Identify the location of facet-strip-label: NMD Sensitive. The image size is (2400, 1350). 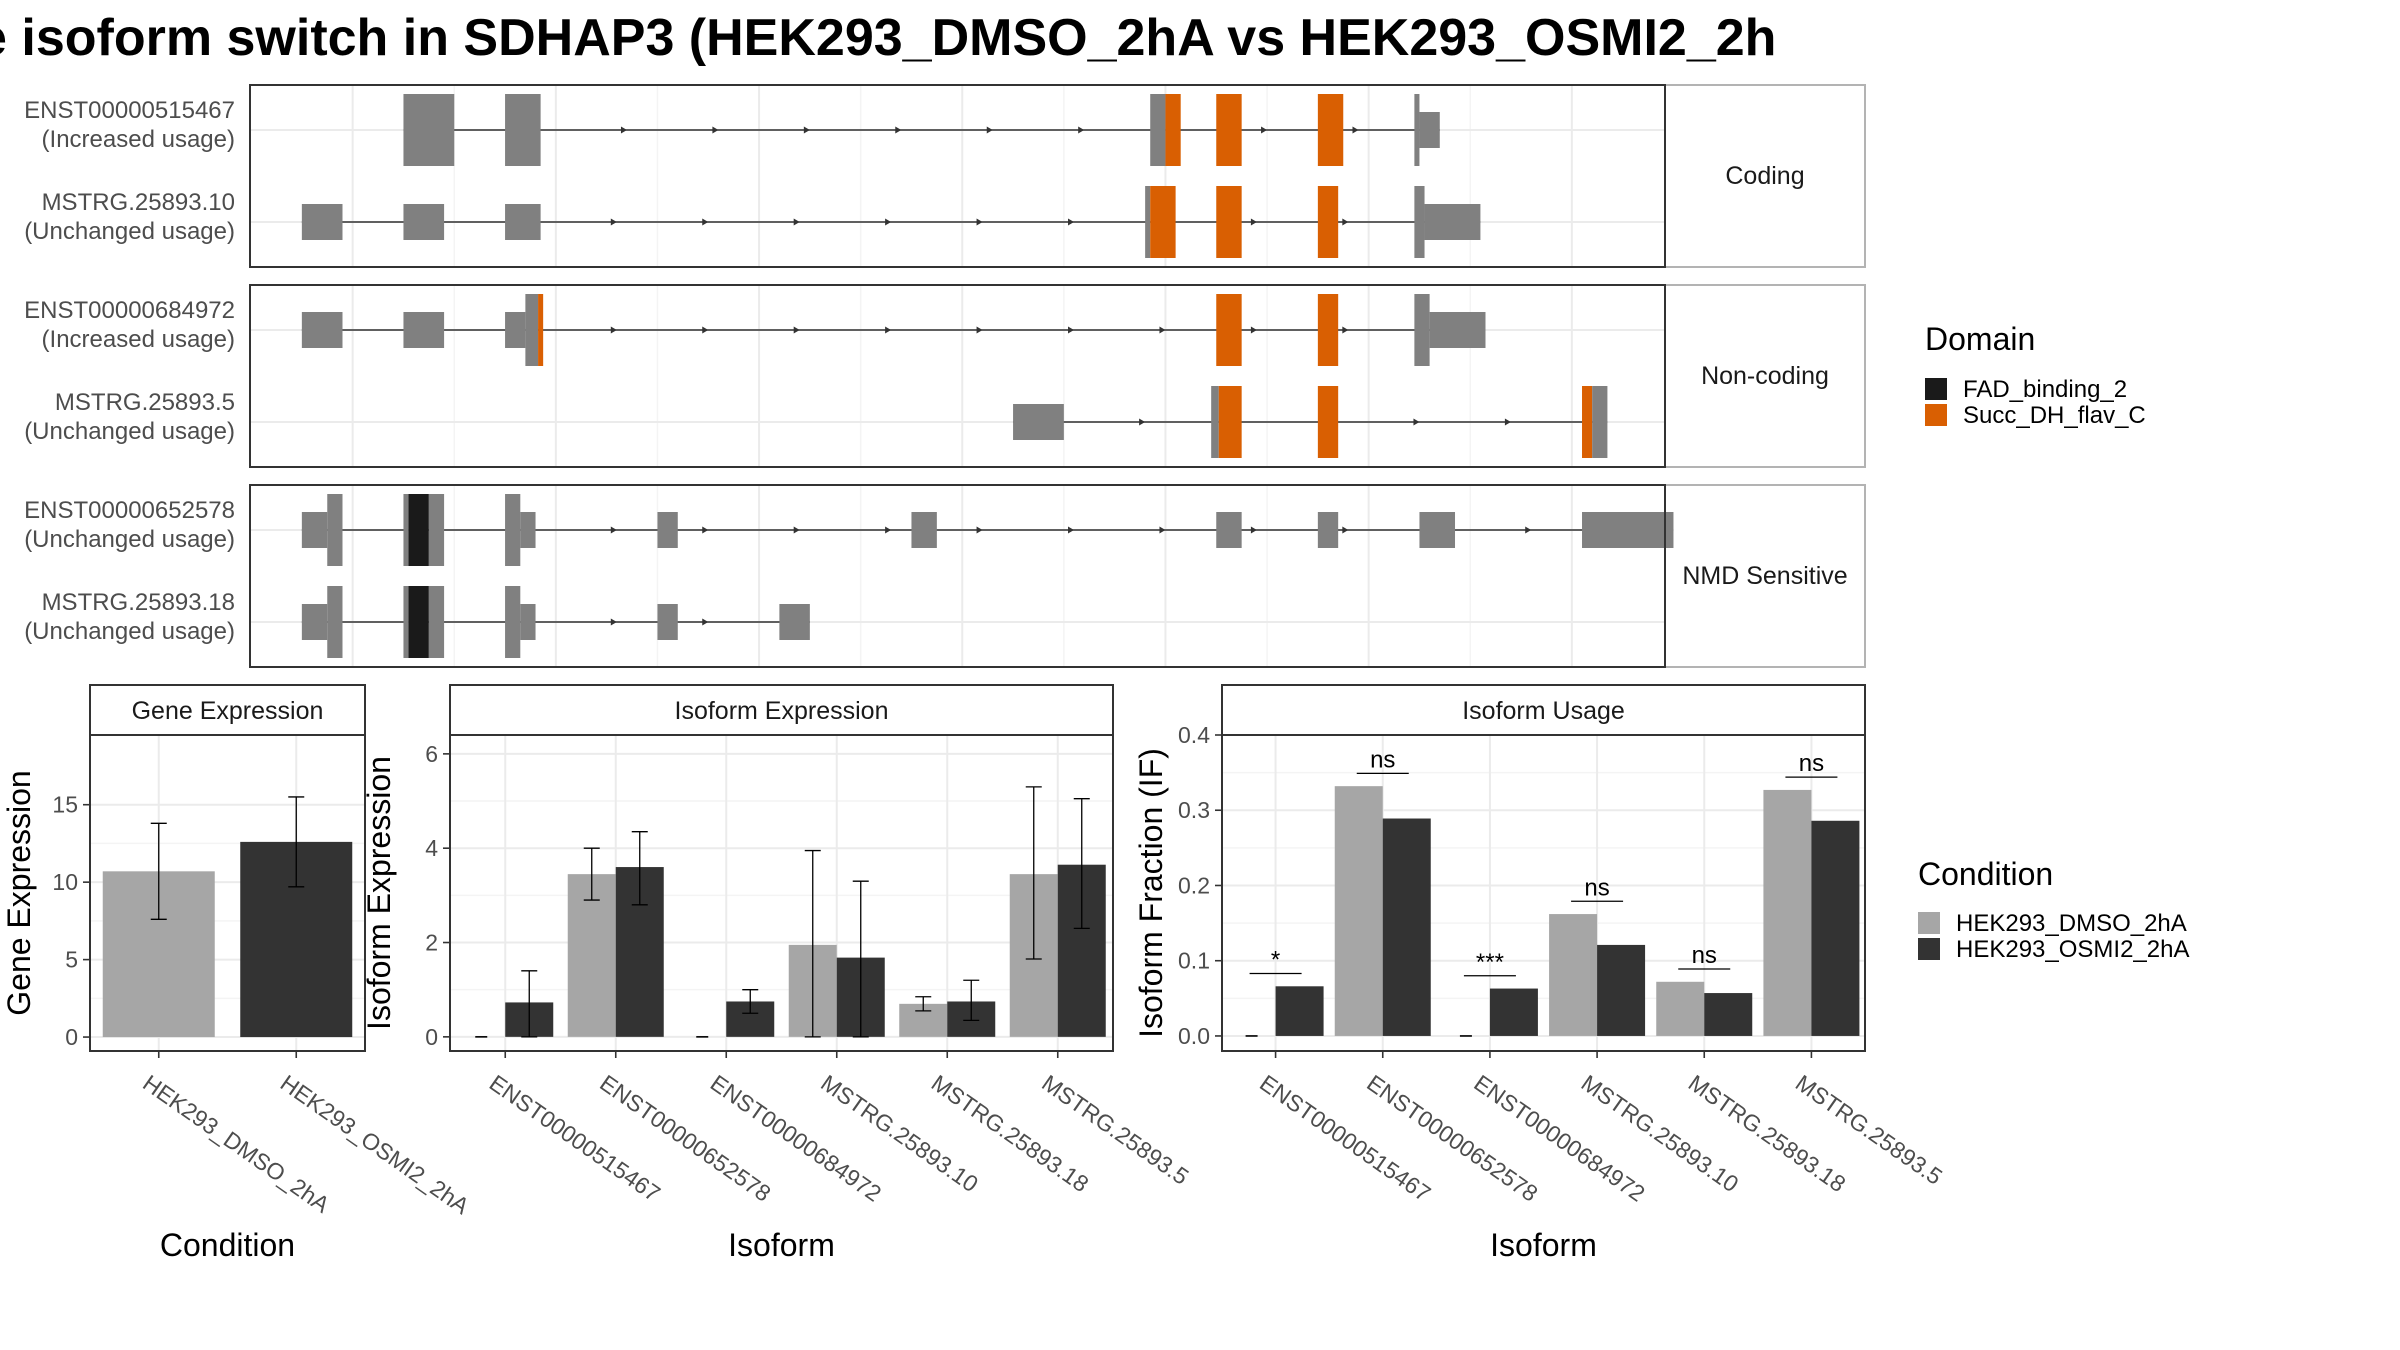
(1764, 576).